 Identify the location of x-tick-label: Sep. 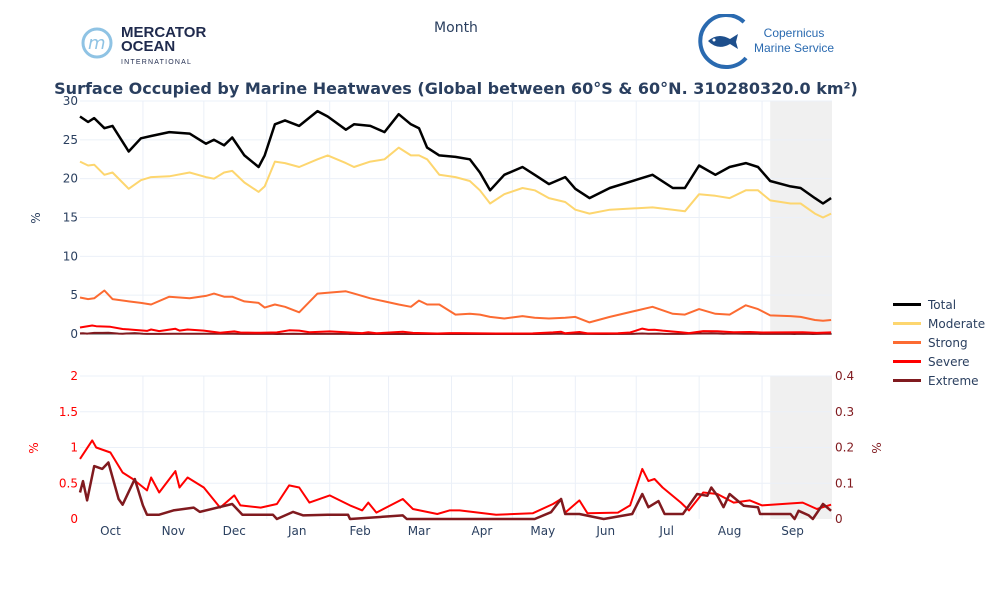
(792, 531).